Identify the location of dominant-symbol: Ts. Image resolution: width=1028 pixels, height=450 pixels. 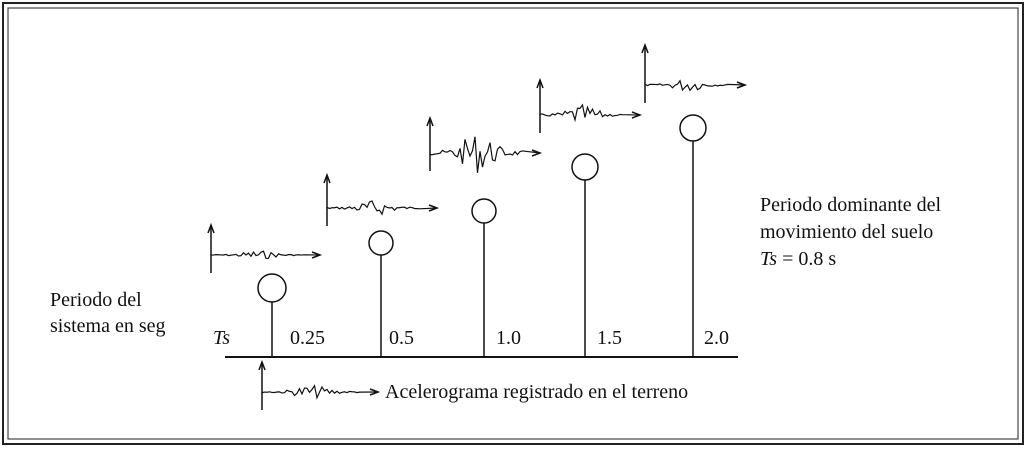
(768, 259).